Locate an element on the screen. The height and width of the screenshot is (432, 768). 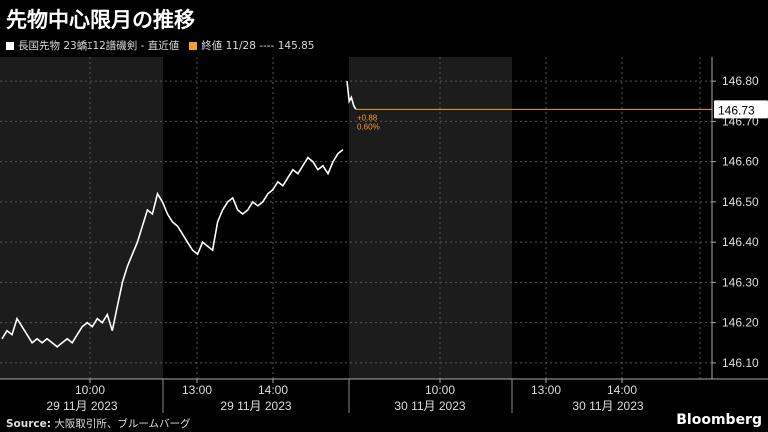
change-pct-label: 0.60% is located at coordinates (368, 126).